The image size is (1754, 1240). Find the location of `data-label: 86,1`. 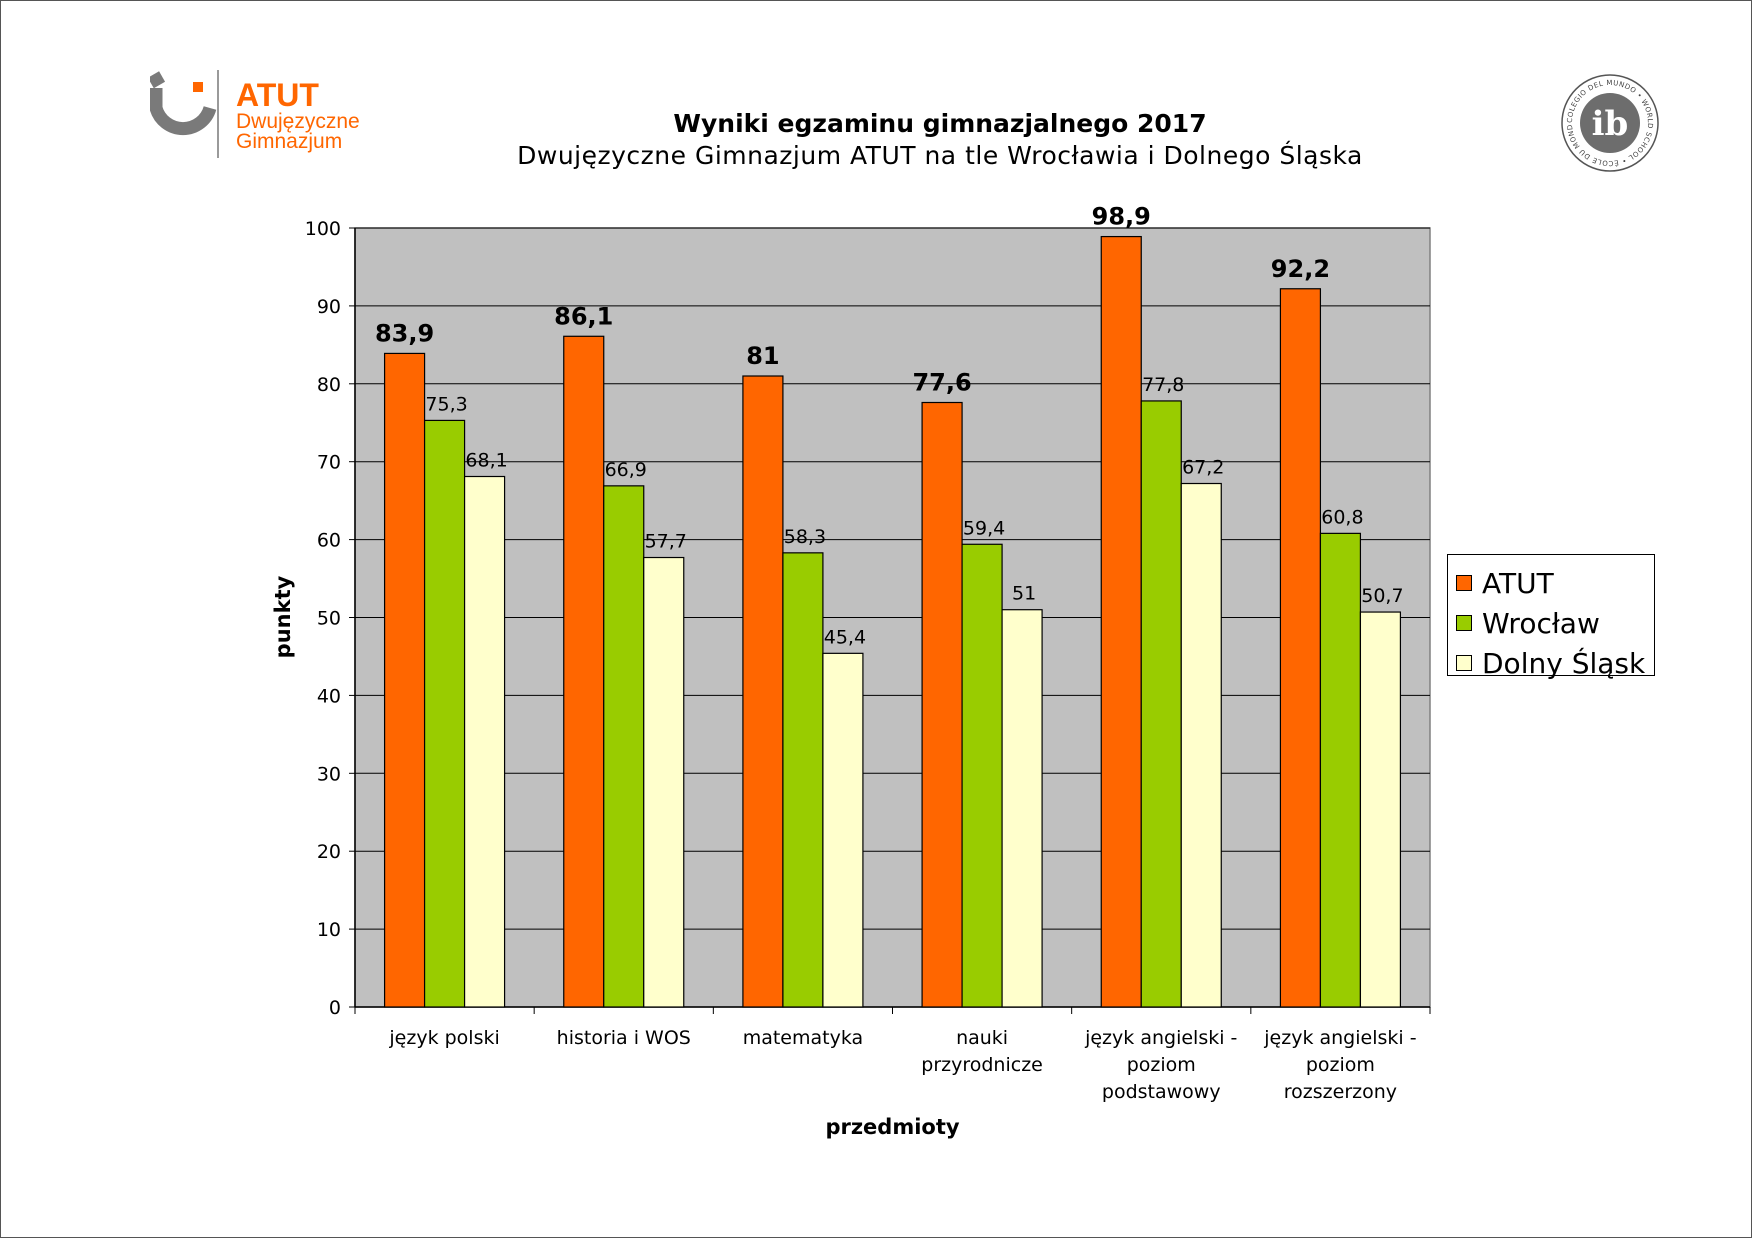

data-label: 86,1 is located at coordinates (583, 316).